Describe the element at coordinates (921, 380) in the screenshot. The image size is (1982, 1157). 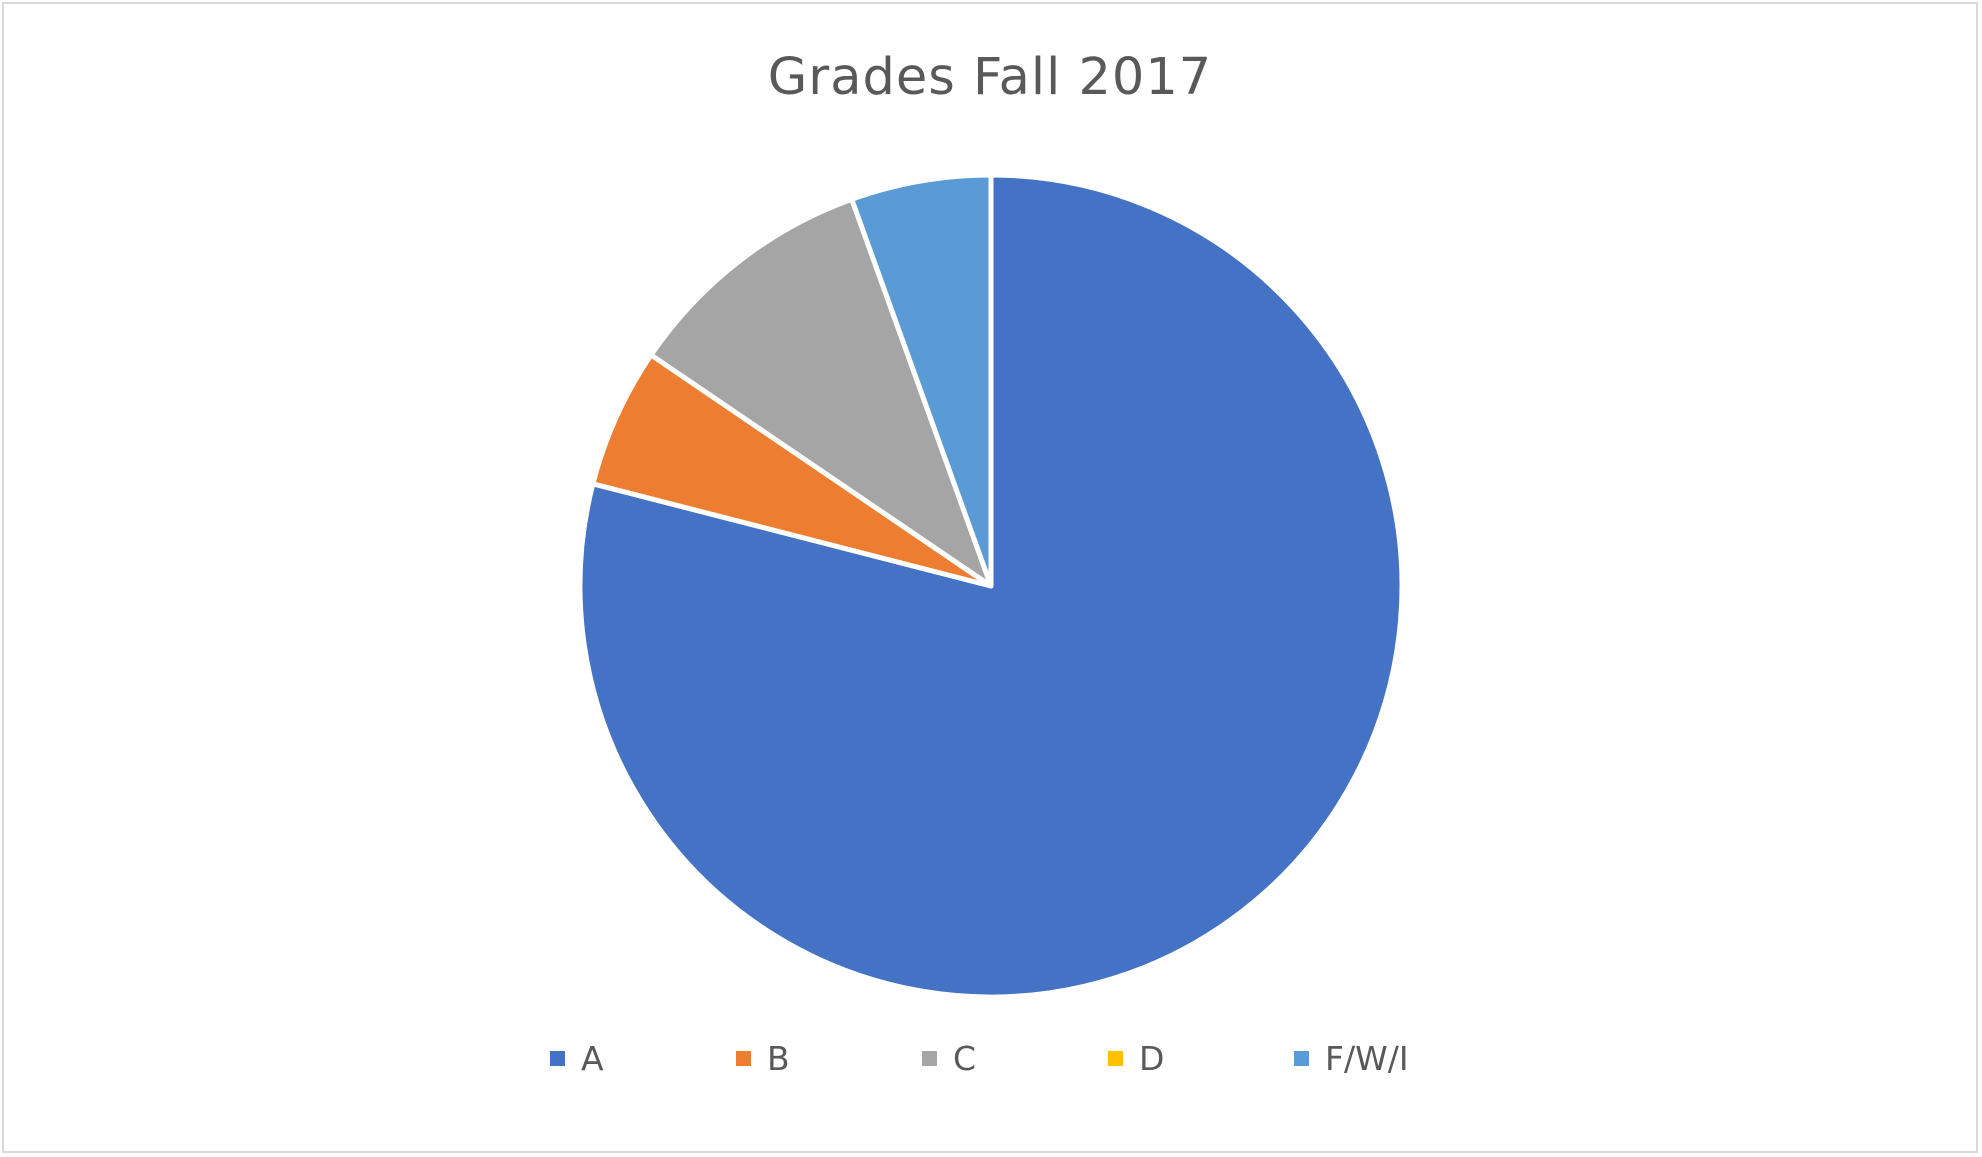
I see `pie-slice-f-w-i` at that location.